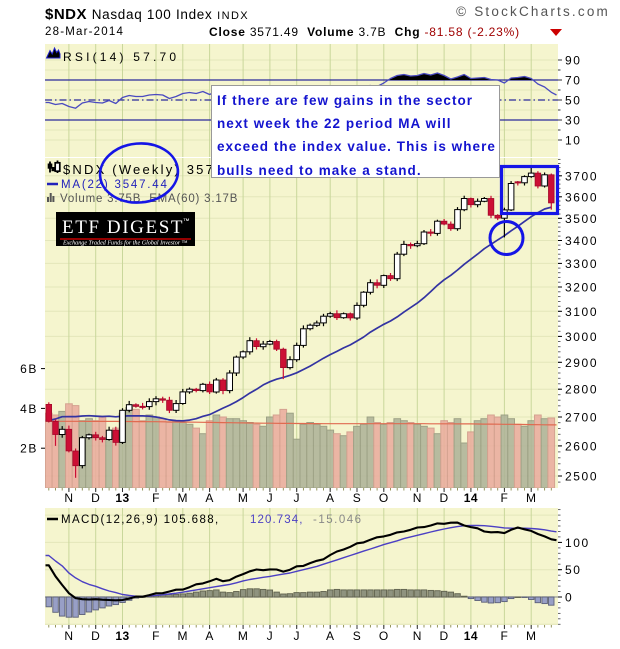 Image resolution: width=620 pixels, height=649 pixels. What do you see at coordinates (581, 337) in the screenshot?
I see `svg-text: 3000` at bounding box center [581, 337].